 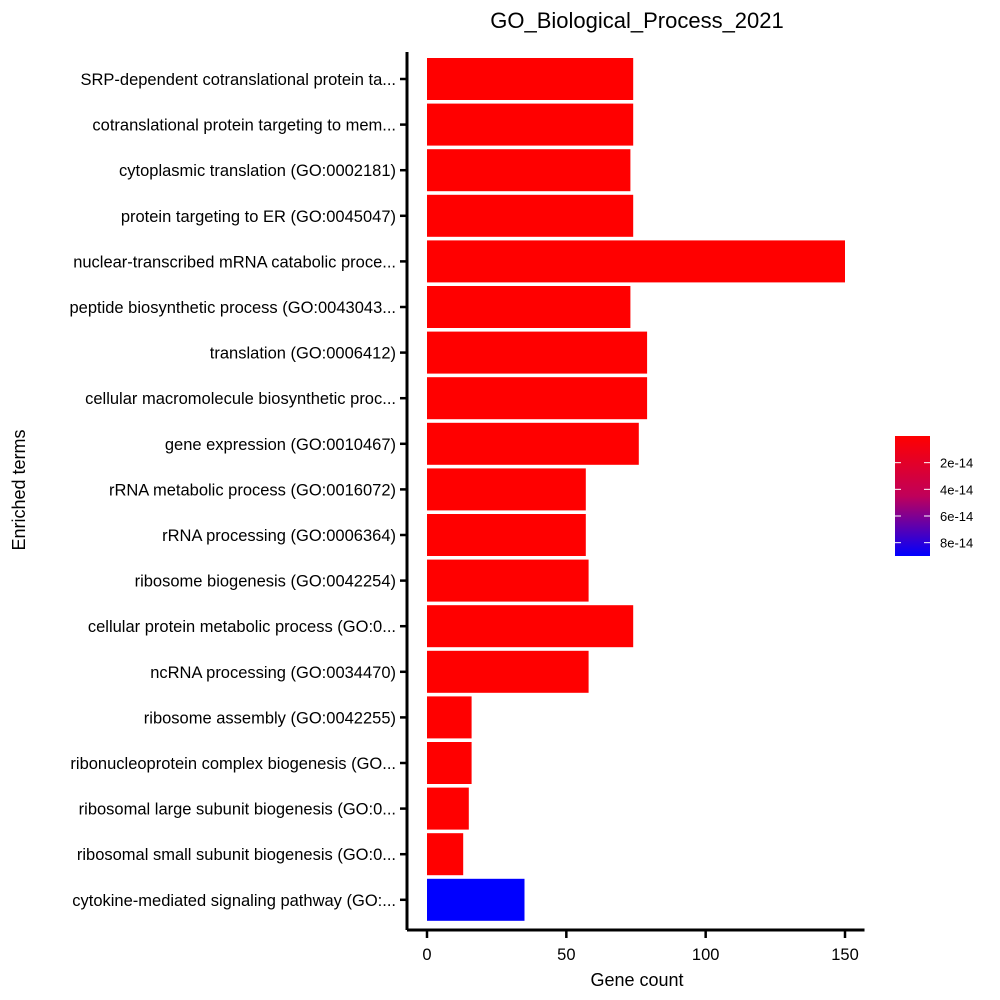 I want to click on colorbar-label: 6e-14, so click(x=956, y=516).